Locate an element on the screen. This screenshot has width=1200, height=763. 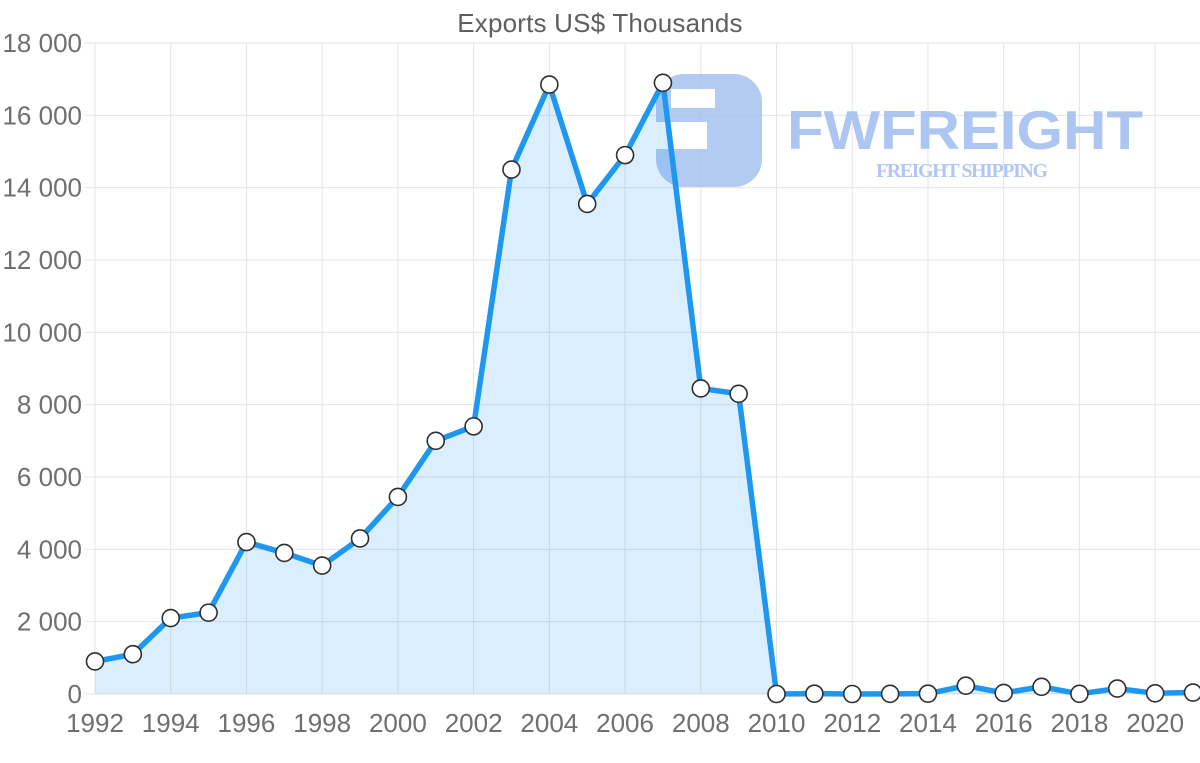
data-point-2007 is located at coordinates (663, 83).